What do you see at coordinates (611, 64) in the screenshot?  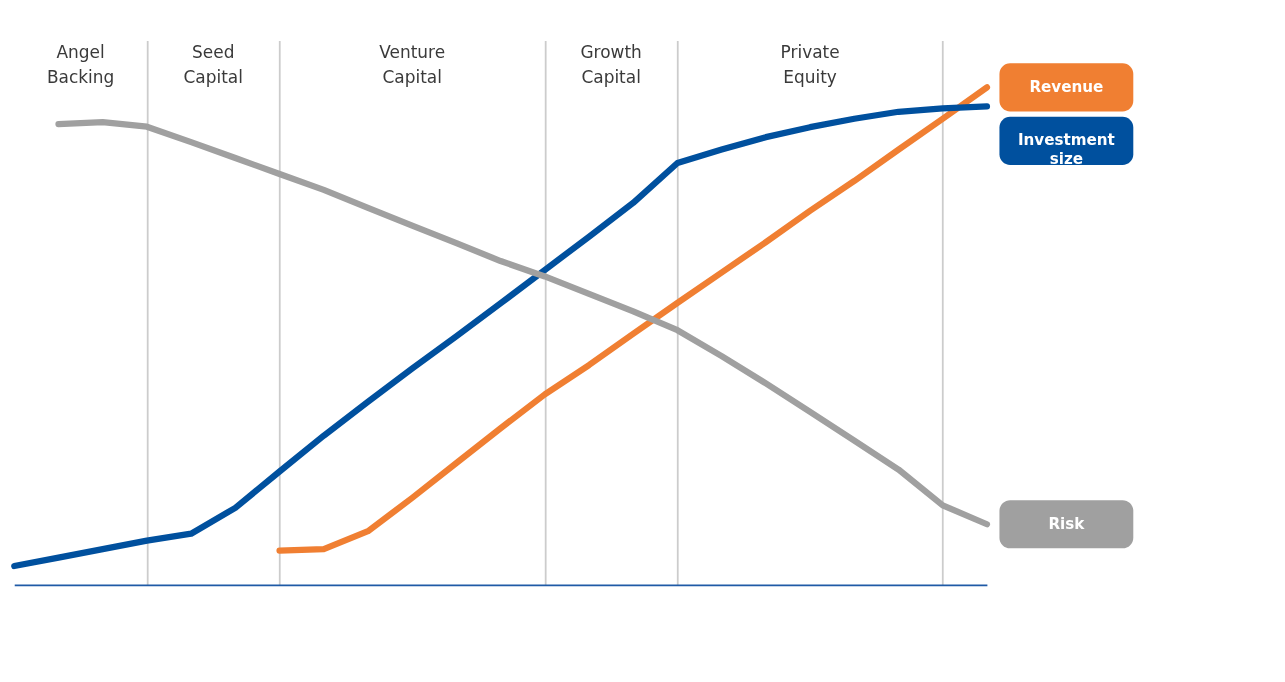 I see `text: Growth Capital` at bounding box center [611, 64].